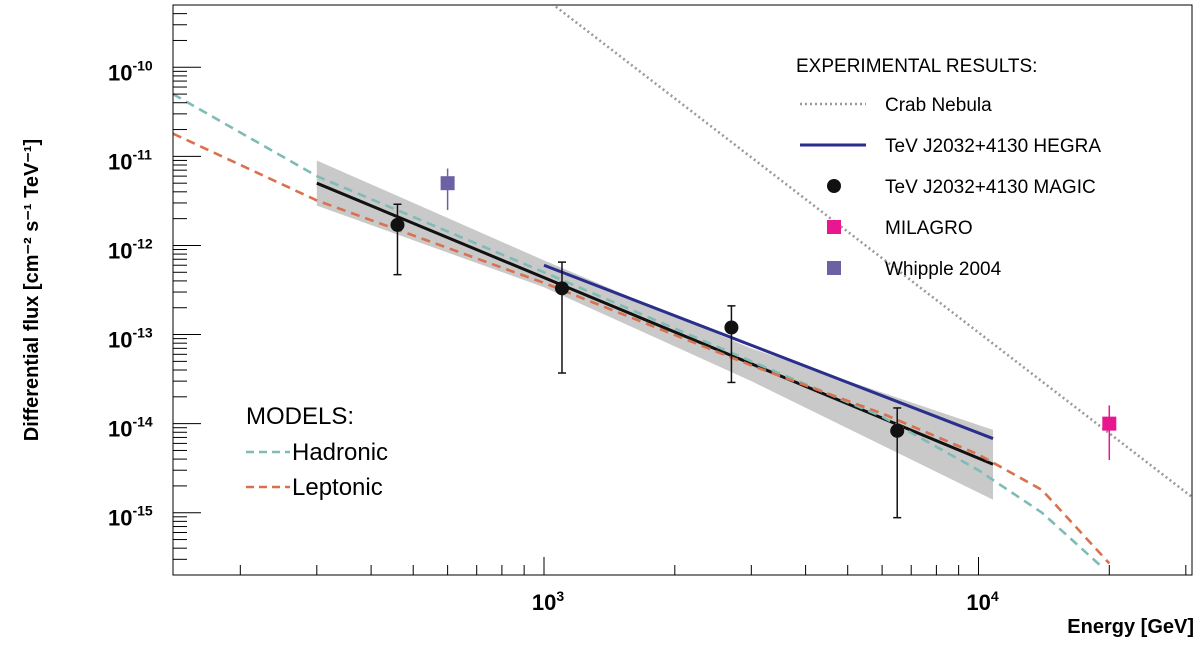  What do you see at coordinates (1109, 423) in the screenshot?
I see `milagro-point` at bounding box center [1109, 423].